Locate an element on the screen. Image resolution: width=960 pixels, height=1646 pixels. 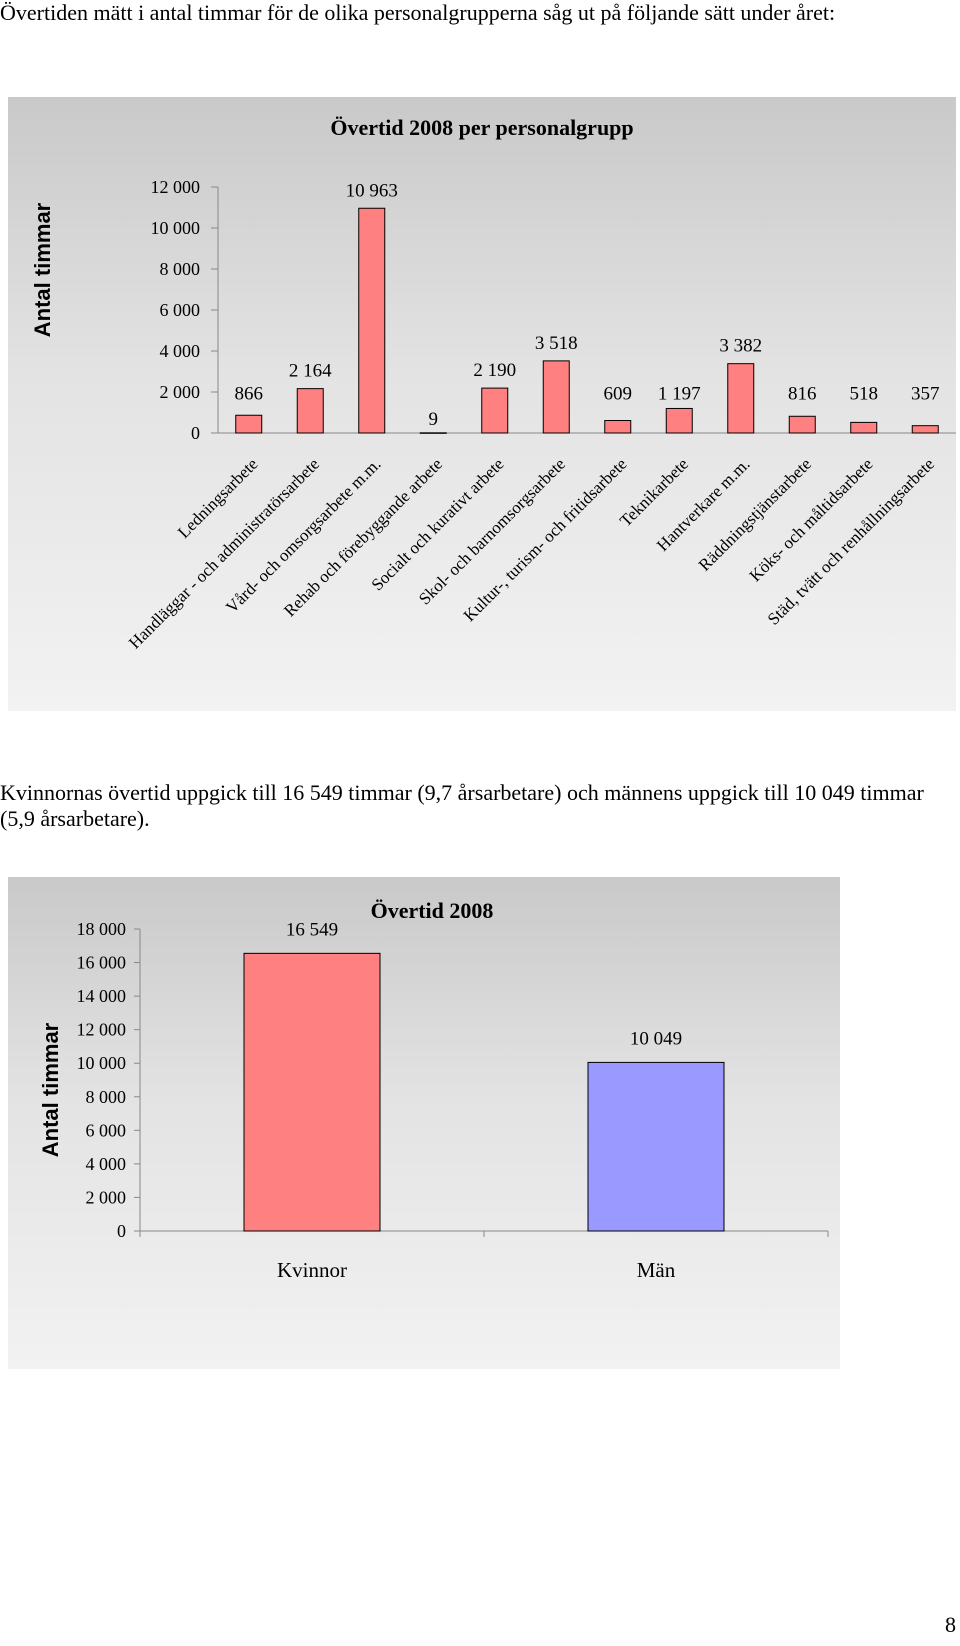
category-label-1: Kvinnor is located at coordinates (312, 1270).